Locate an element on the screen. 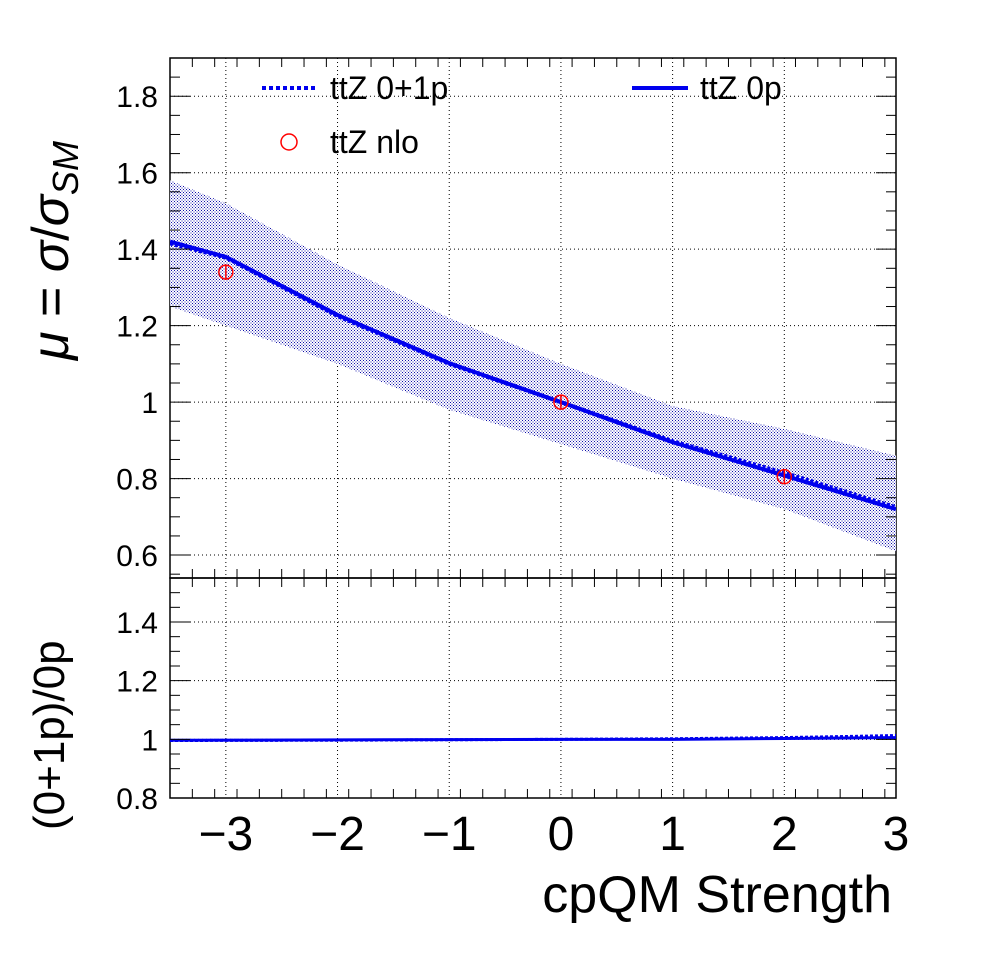 Image resolution: width=996 pixels, height=972 pixels. y-label-eq: = is located at coordinates (51, 301).